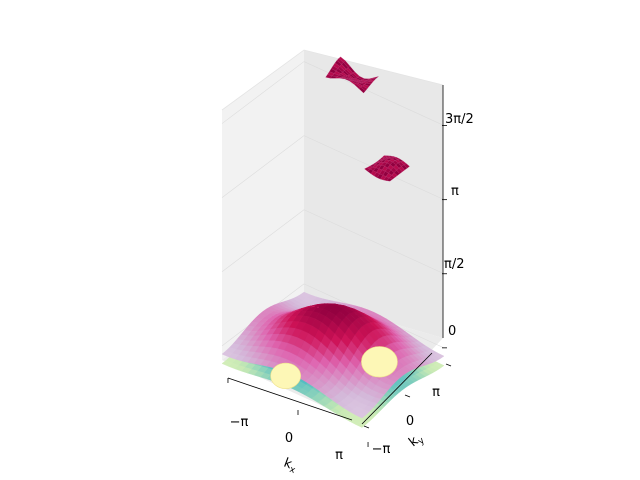 This screenshot has width=640, height=480. What do you see at coordinates (263, 205) in the screenshot?
I see `left-pane` at bounding box center [263, 205].